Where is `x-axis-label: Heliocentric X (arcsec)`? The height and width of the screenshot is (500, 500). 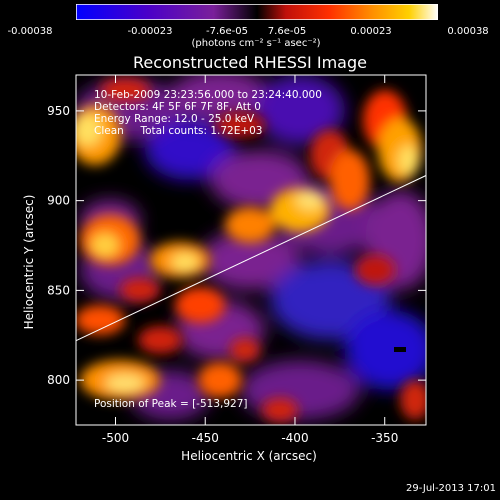
x-axis-label: Heliocentric X (arcsec) is located at coordinates (249, 456).